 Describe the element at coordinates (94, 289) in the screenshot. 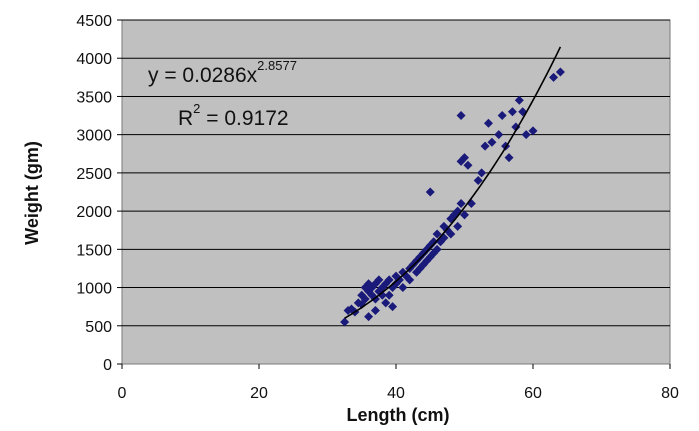

I see `y-tick-label: 1000` at that location.